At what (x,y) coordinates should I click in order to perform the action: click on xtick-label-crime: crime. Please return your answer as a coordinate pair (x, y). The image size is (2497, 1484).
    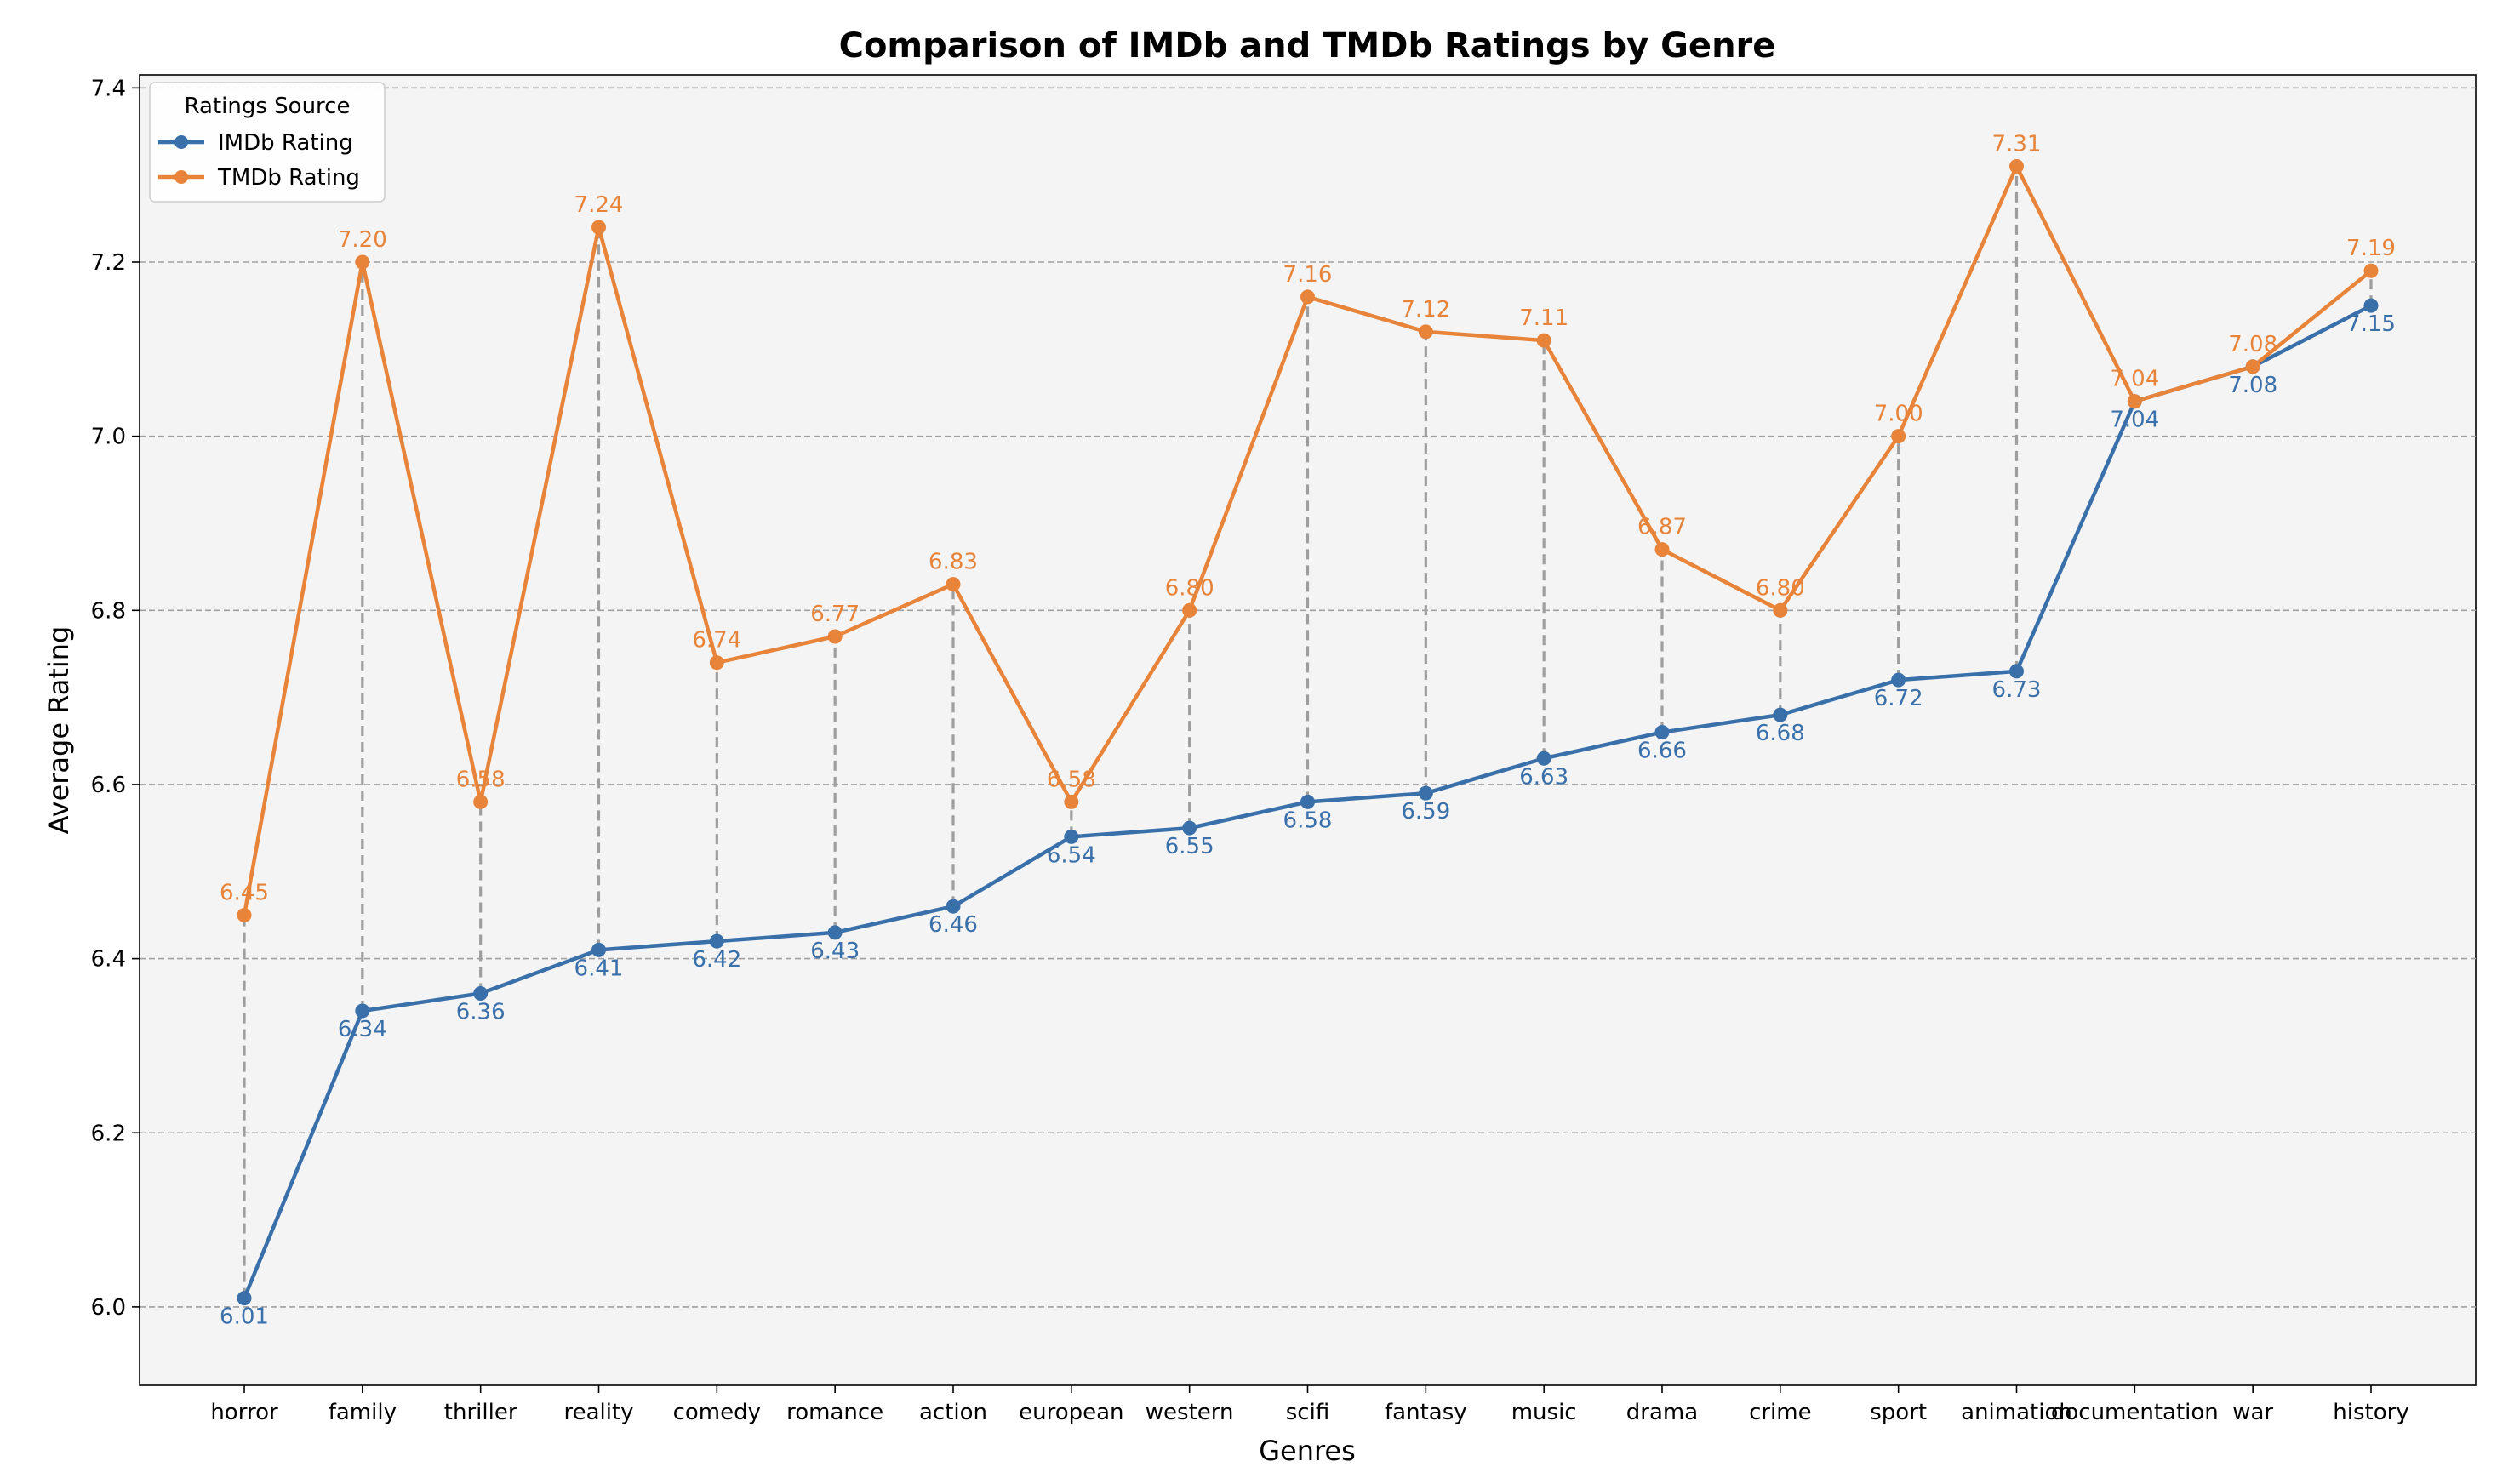
    Looking at the image, I should click on (1781, 1412).